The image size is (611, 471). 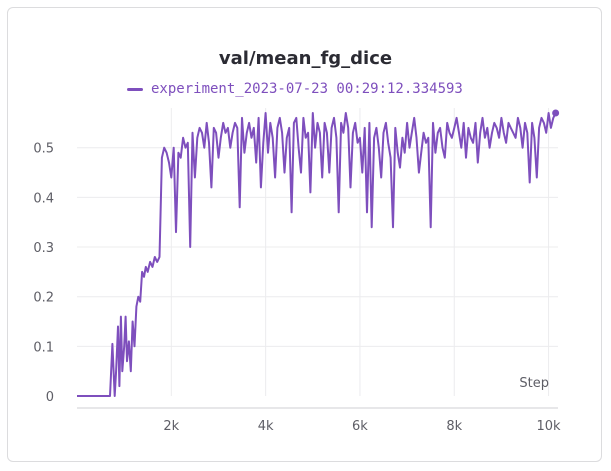 I want to click on x-axis-label: Step, so click(x=534, y=383).